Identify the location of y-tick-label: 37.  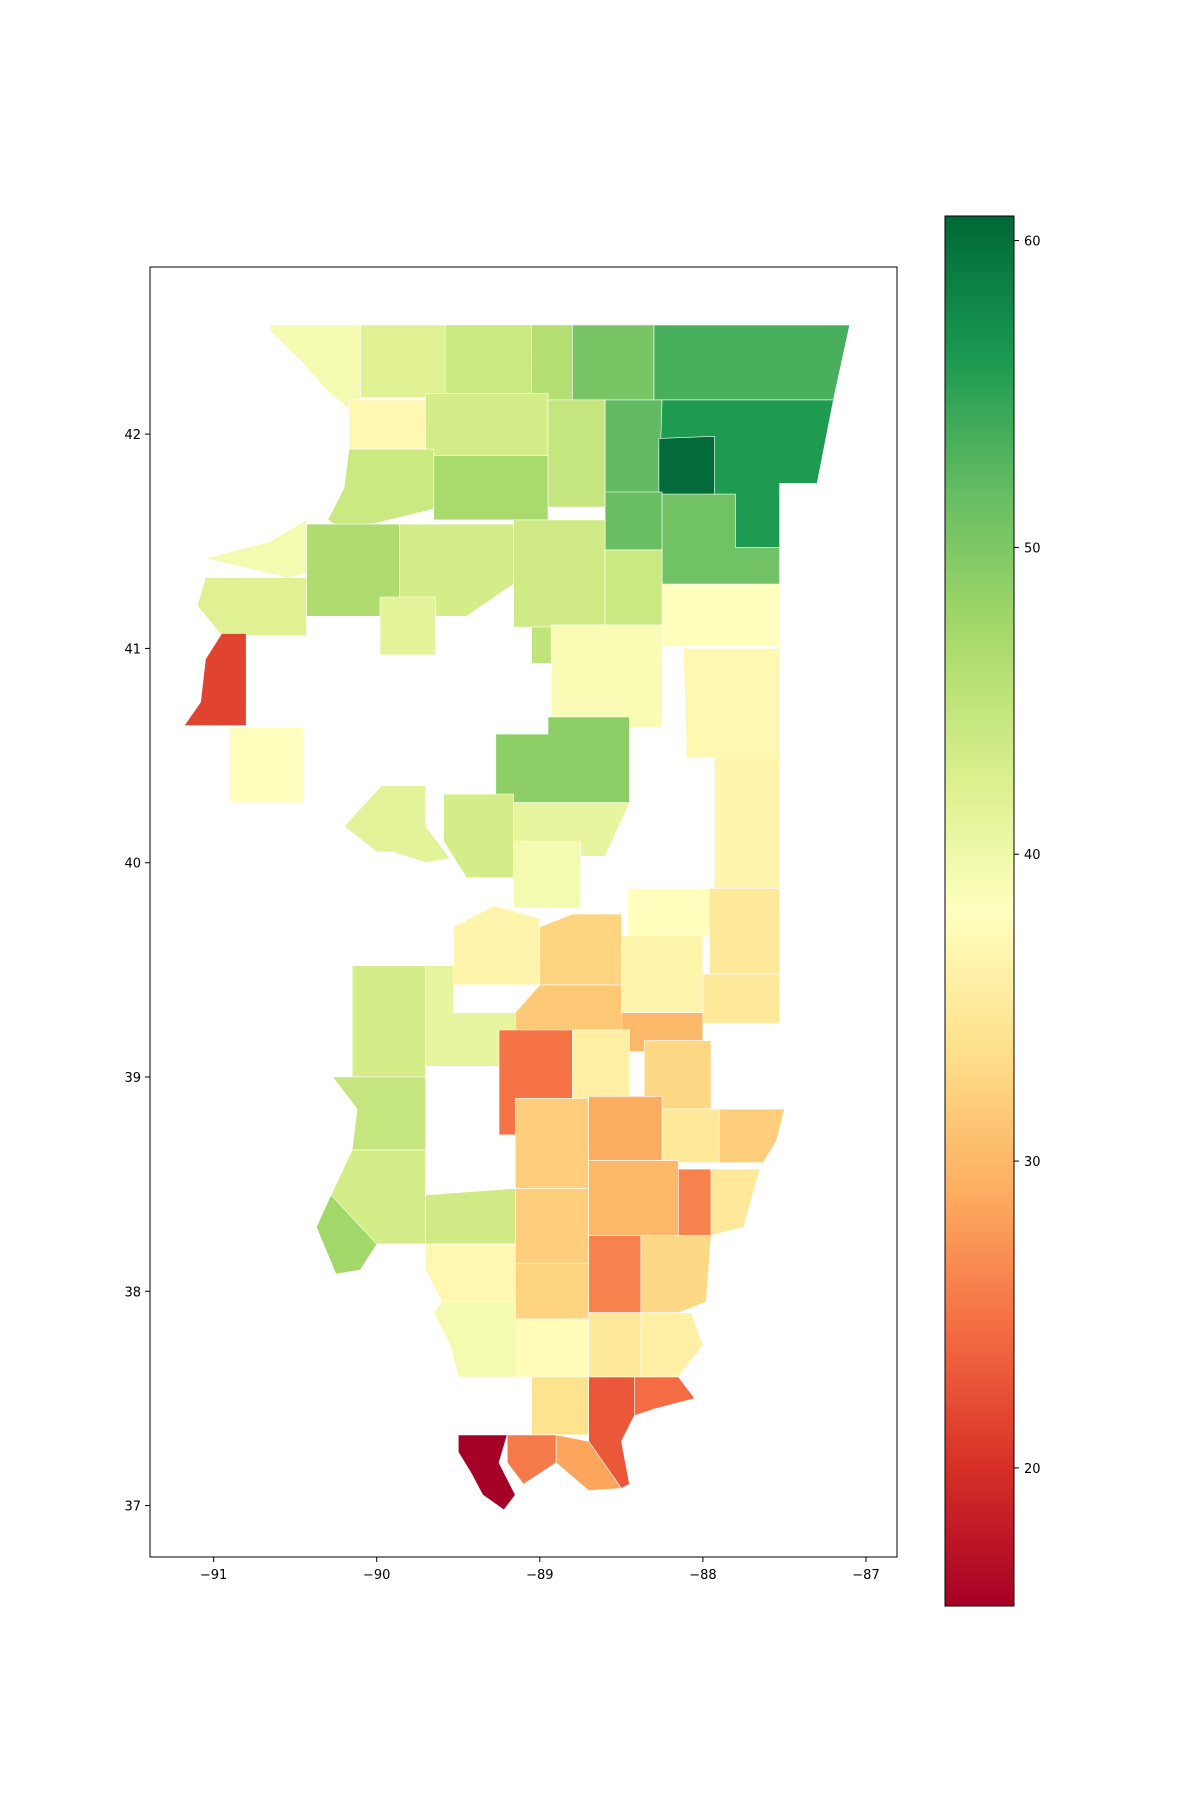
(132, 1507).